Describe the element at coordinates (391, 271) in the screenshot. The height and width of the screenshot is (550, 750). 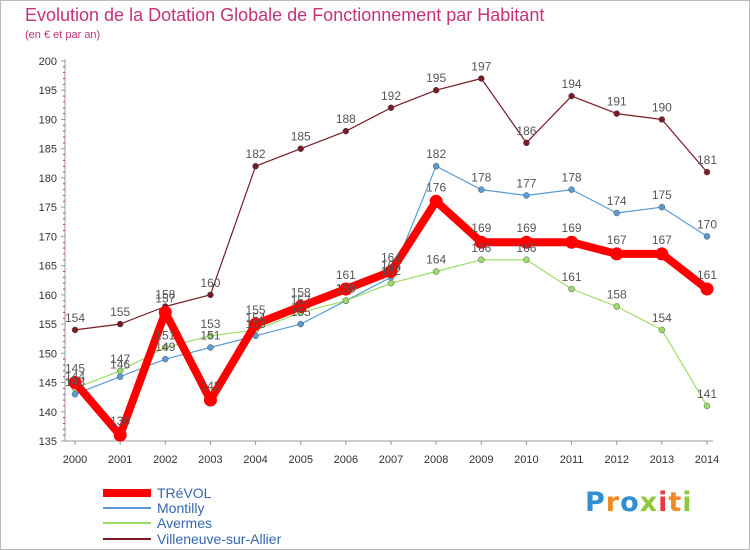
I see `data-label-avermes: 162` at that location.